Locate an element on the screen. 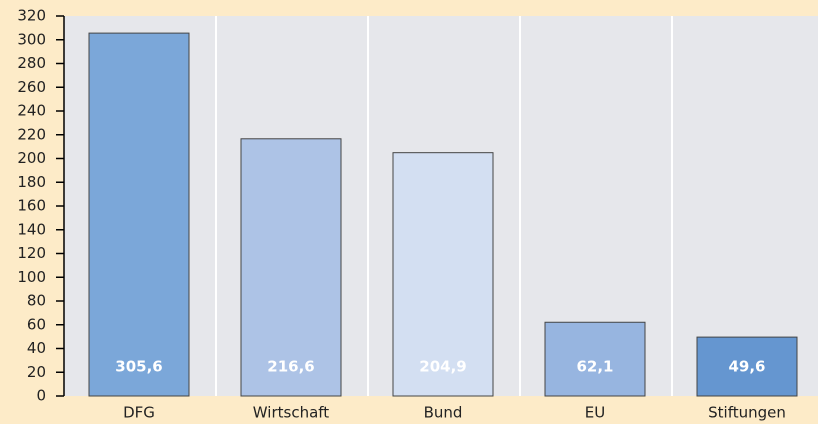  y-tick-label: 260 is located at coordinates (31, 87).